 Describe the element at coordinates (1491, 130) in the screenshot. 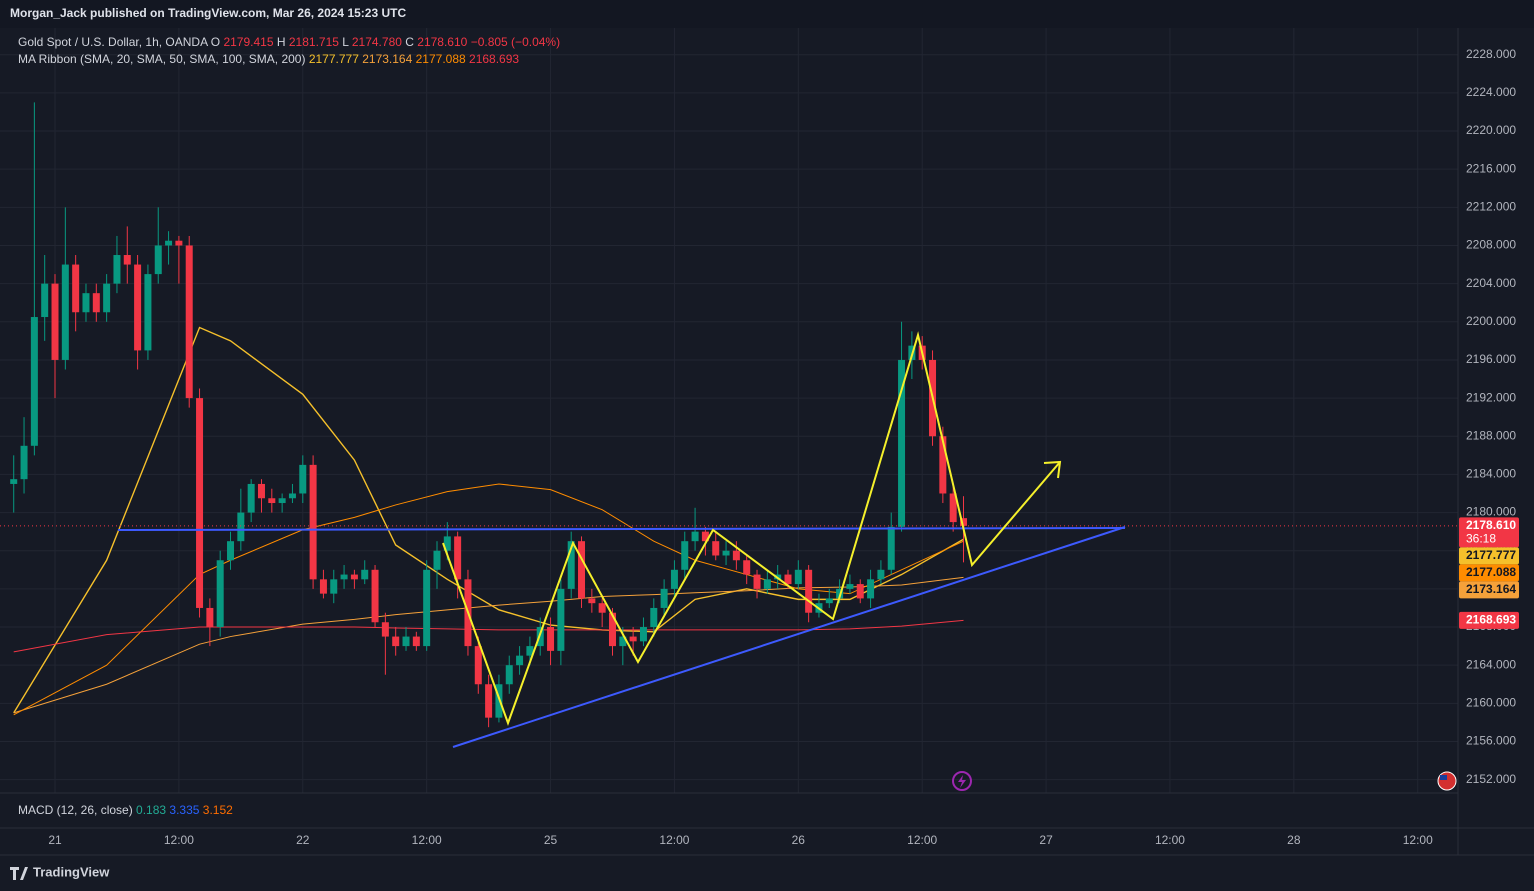

I see `y-tick-label: 2220.000` at that location.